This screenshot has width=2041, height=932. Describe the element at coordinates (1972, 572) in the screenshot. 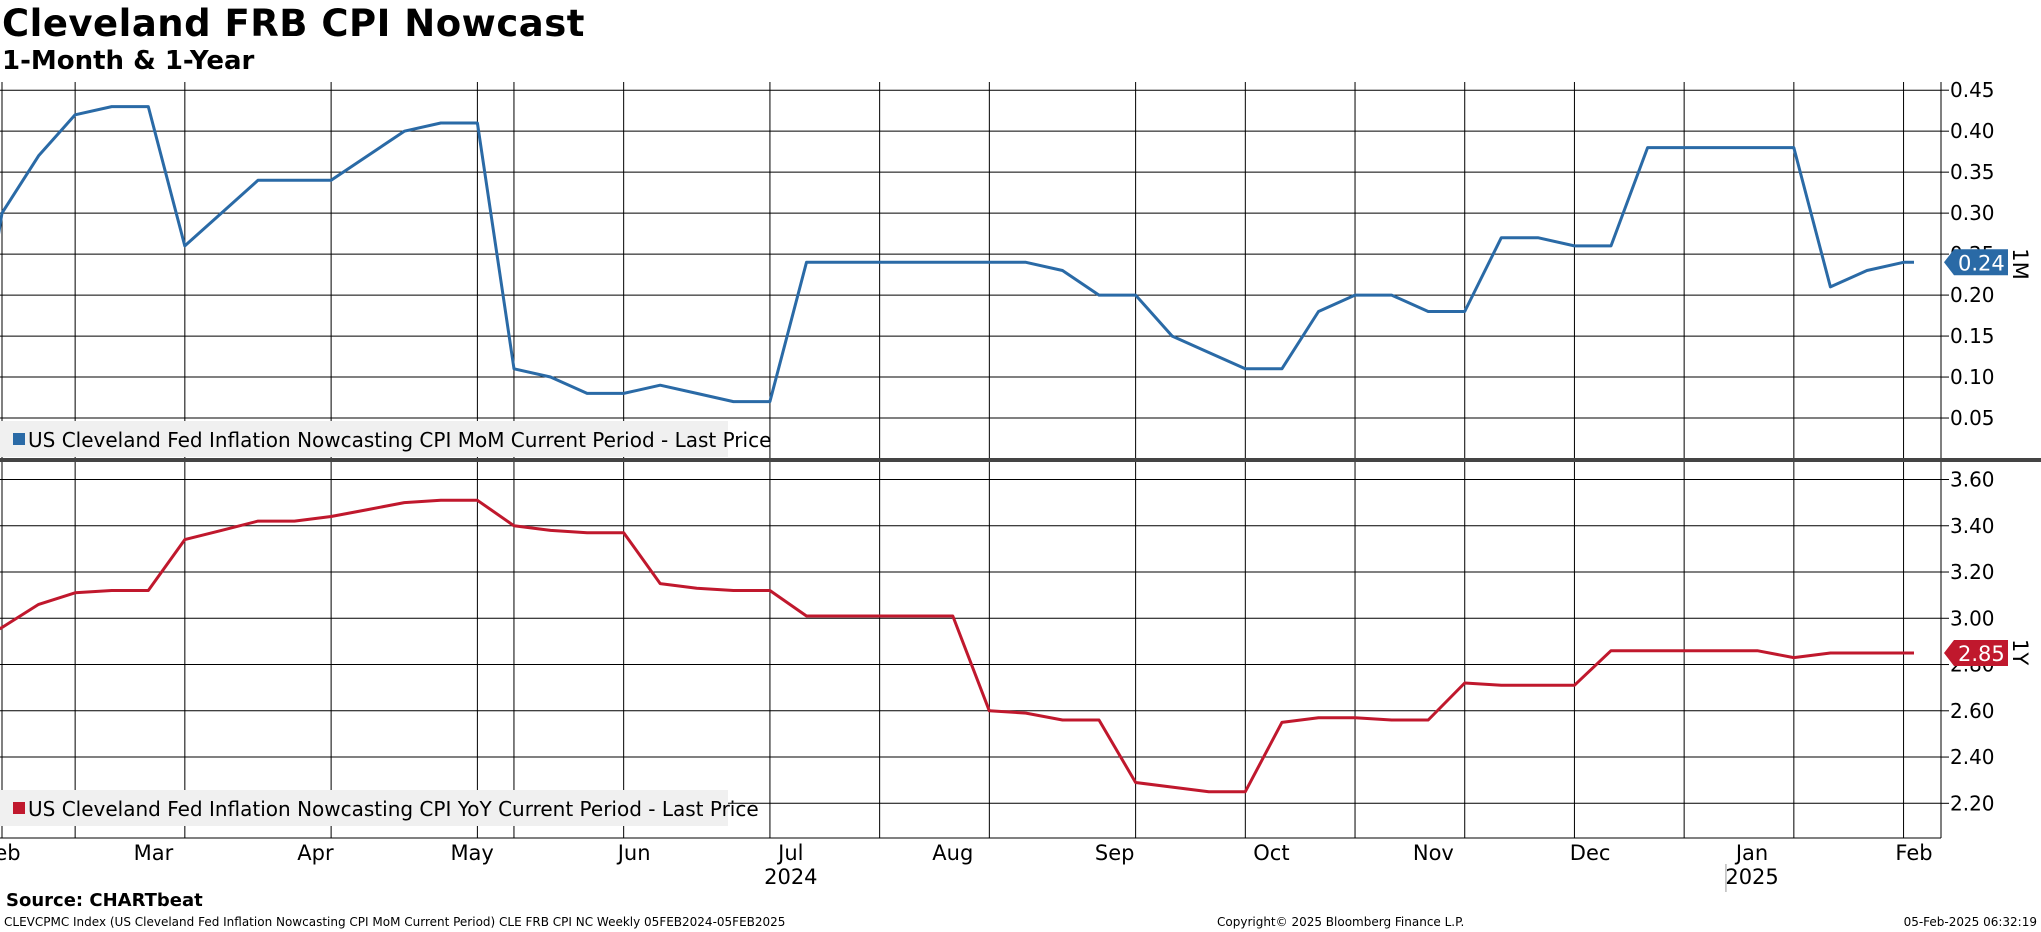

I see `y-tick-label: 3.20` at that location.